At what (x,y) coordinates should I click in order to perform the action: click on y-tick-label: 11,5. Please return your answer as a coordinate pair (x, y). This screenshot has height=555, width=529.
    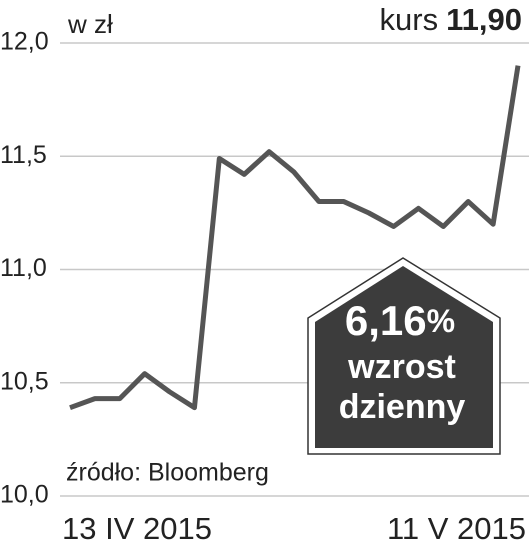
    Looking at the image, I should click on (23, 155).